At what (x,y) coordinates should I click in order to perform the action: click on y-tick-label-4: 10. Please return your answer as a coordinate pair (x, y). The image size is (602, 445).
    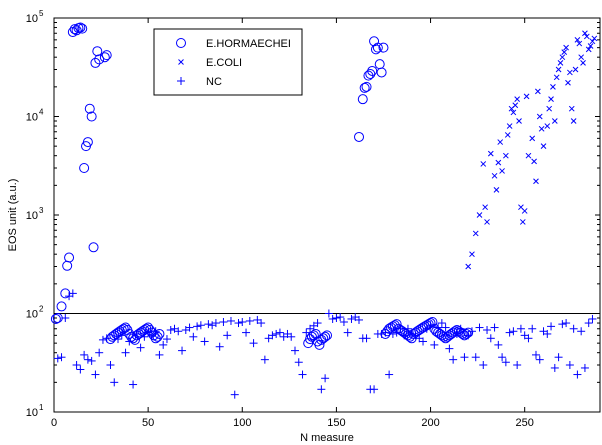
    Looking at the image, I should click on (32, 19).